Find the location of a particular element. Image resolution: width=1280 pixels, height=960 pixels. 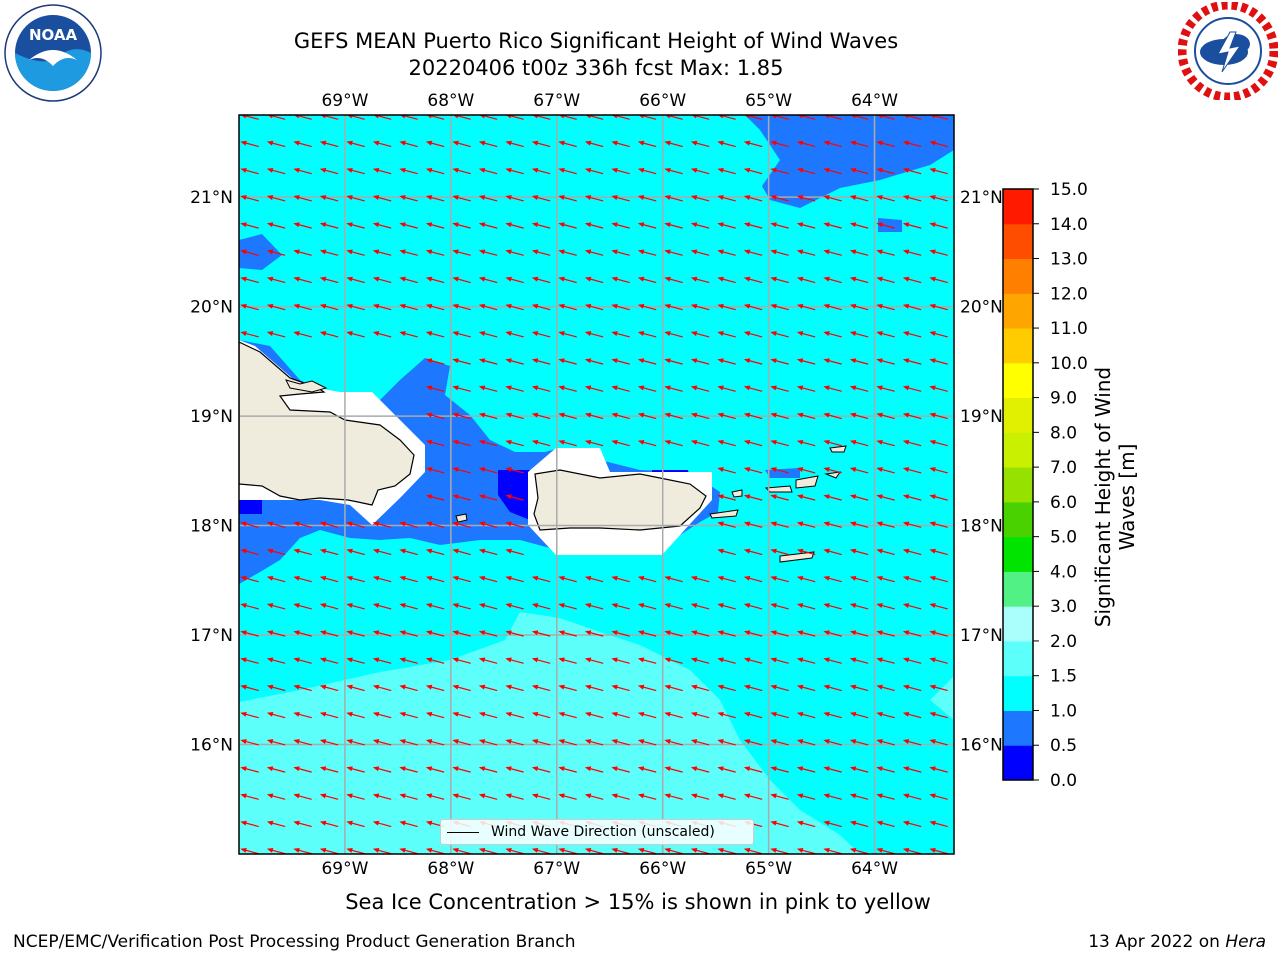

lat-label-right: 19°N is located at coordinates (981, 417).